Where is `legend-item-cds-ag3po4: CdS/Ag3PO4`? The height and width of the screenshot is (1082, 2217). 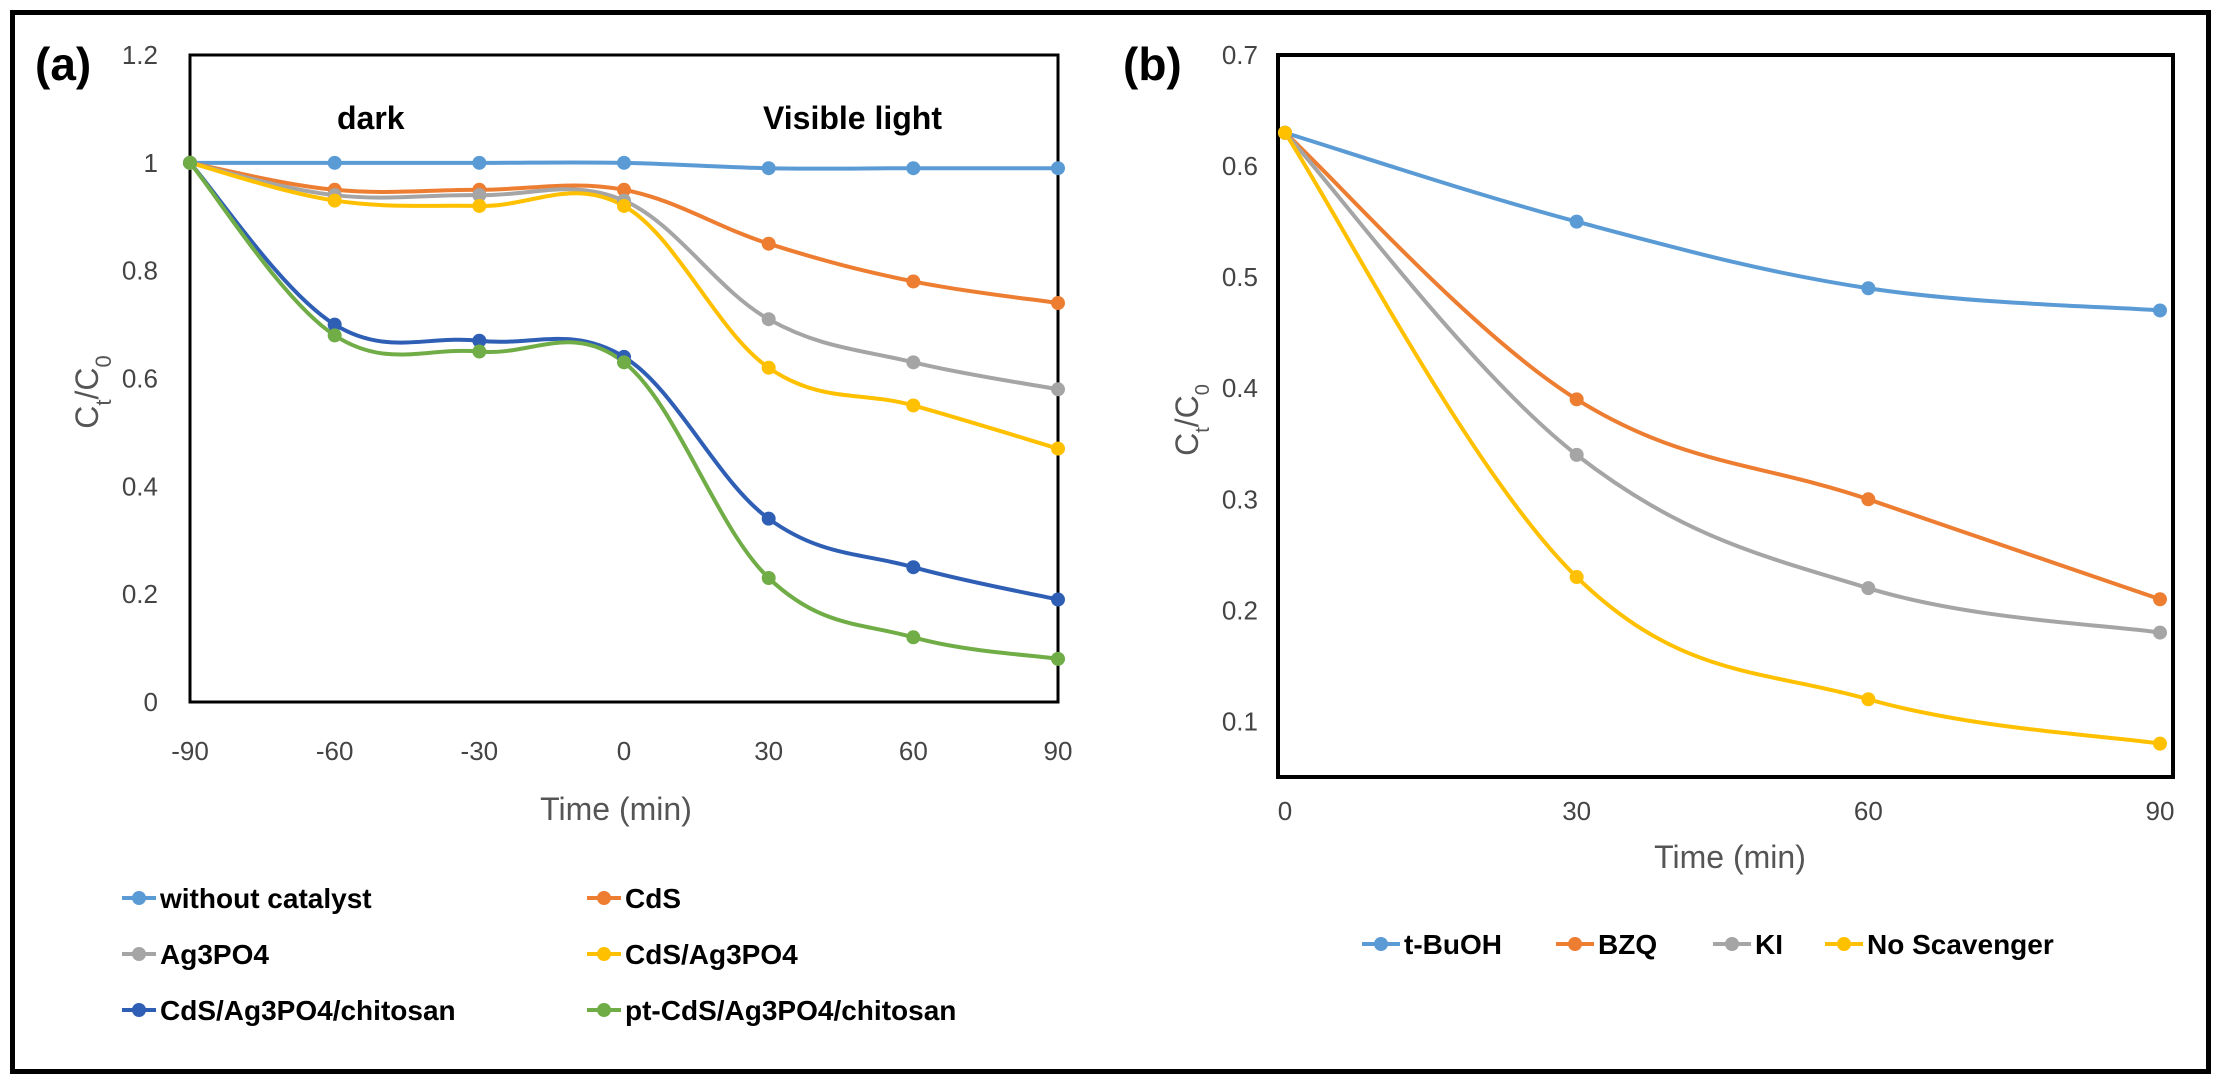
legend-item-cds-ag3po4: CdS/Ag3PO4 is located at coordinates (692, 954).